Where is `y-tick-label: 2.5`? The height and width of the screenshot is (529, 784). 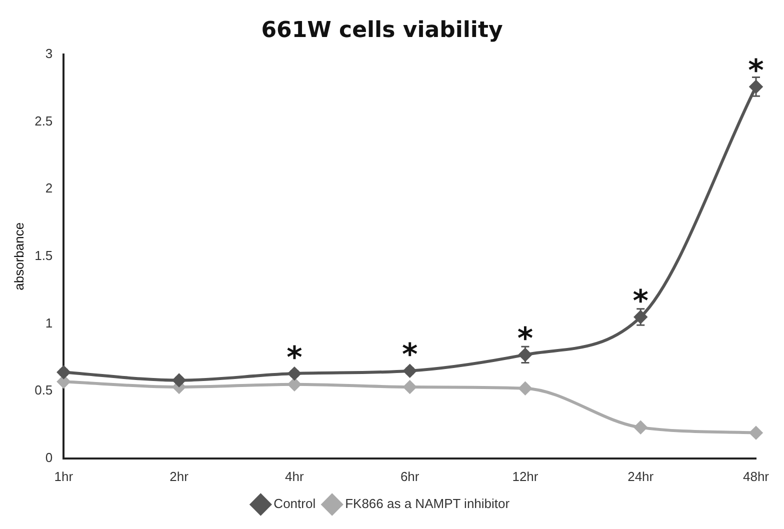
y-tick-label: 2.5 is located at coordinates (43, 120).